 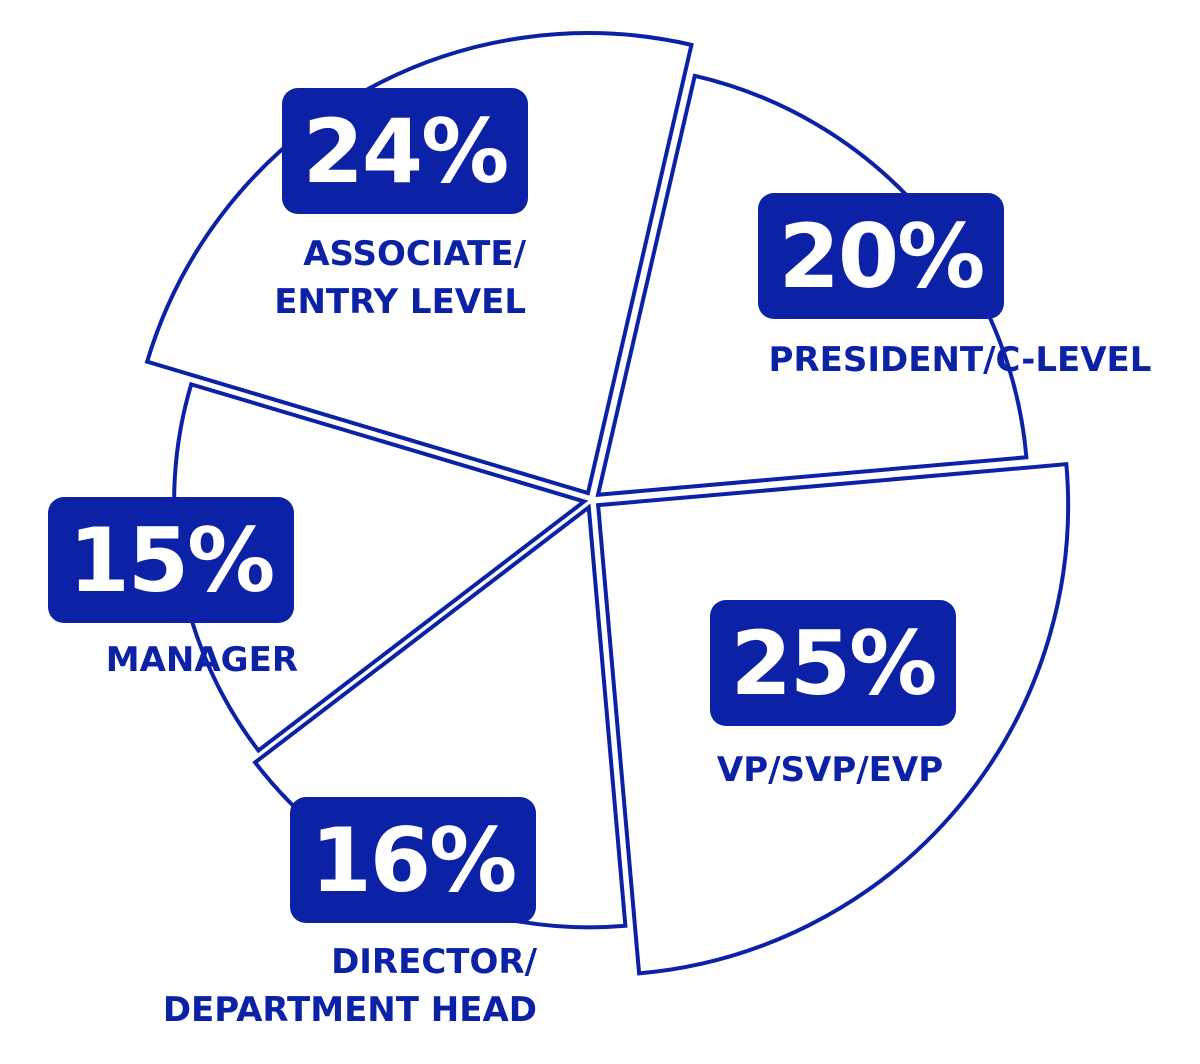 What do you see at coordinates (349, 986) in the screenshot?
I see `category-label: DIRECTOR/ DEPARTMENT HEAD` at bounding box center [349, 986].